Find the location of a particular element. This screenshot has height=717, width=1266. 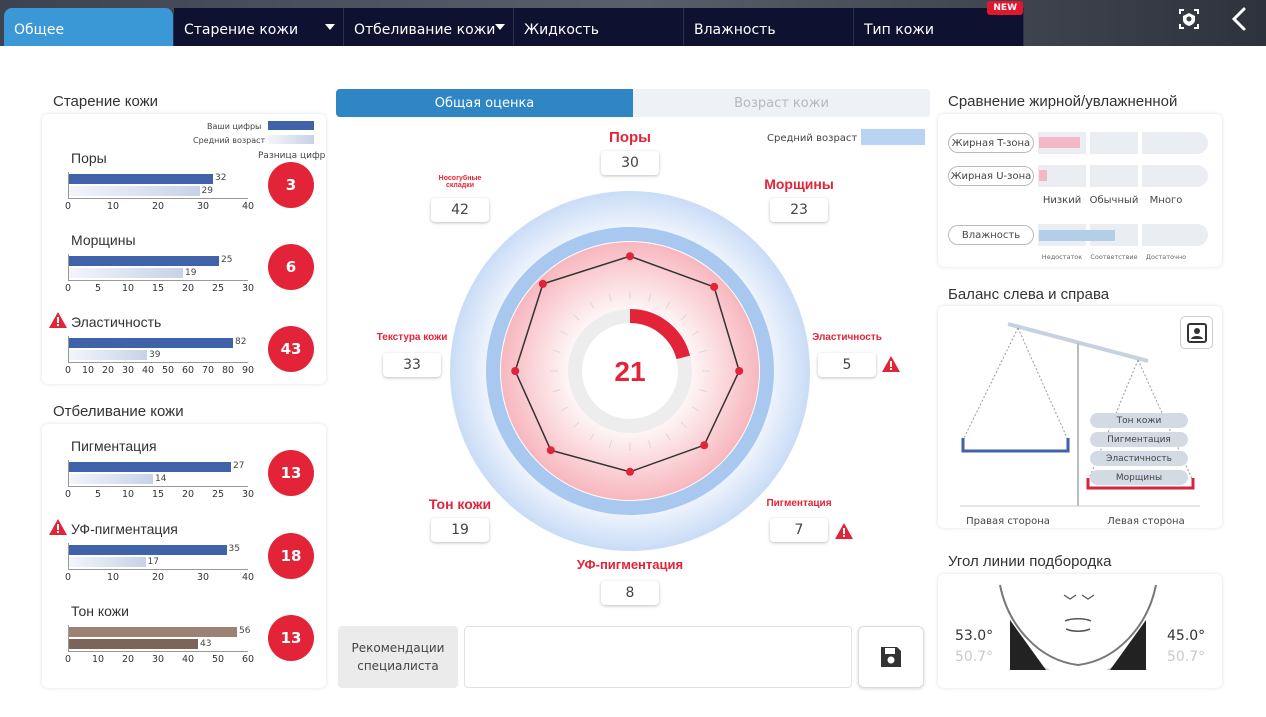

legend-avg-label: Средний возраст is located at coordinates (229, 140).